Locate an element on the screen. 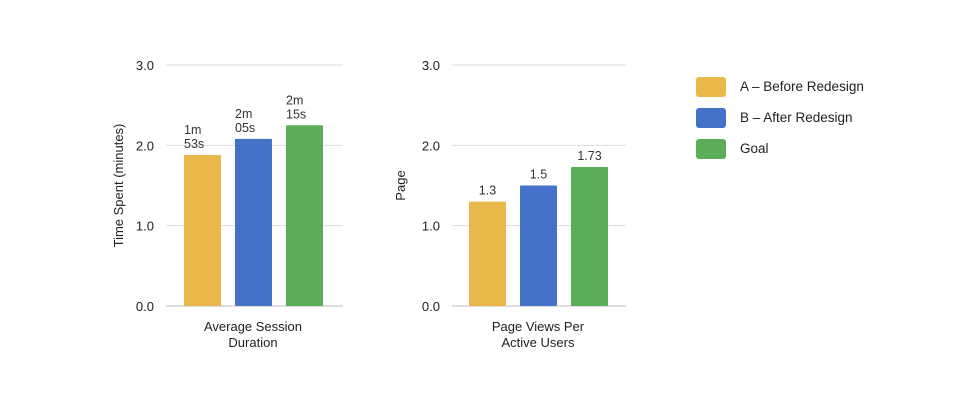  chart1-data-label-goal-line1: 2m is located at coordinates (294, 100).